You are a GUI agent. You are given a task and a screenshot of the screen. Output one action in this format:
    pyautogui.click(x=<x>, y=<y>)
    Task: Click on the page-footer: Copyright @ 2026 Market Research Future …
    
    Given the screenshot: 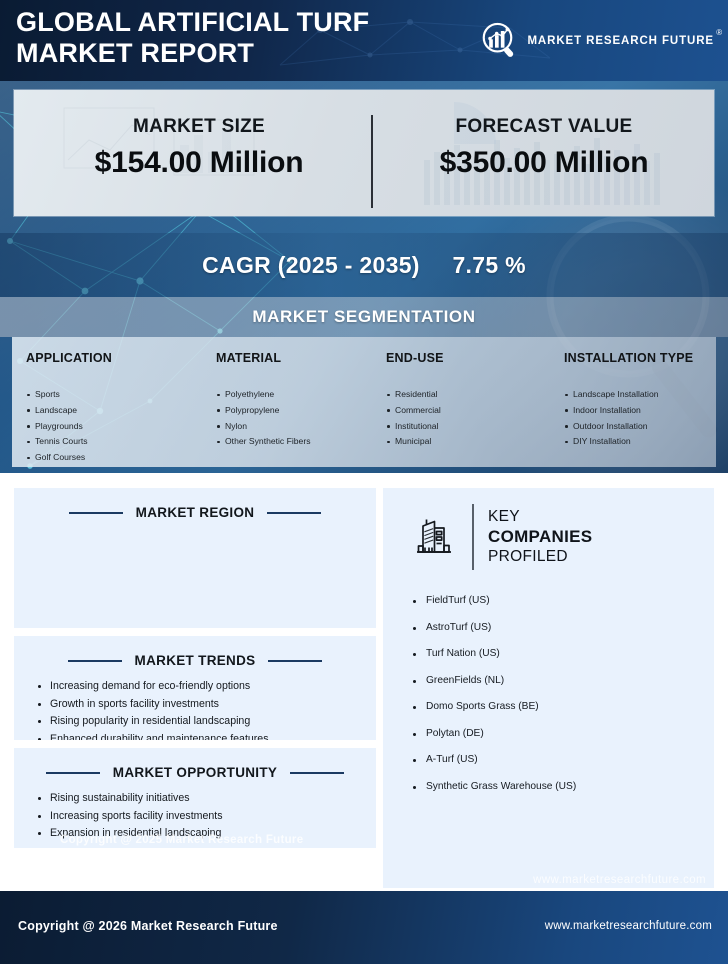 What is the action you would take?
    pyautogui.click(x=364, y=927)
    